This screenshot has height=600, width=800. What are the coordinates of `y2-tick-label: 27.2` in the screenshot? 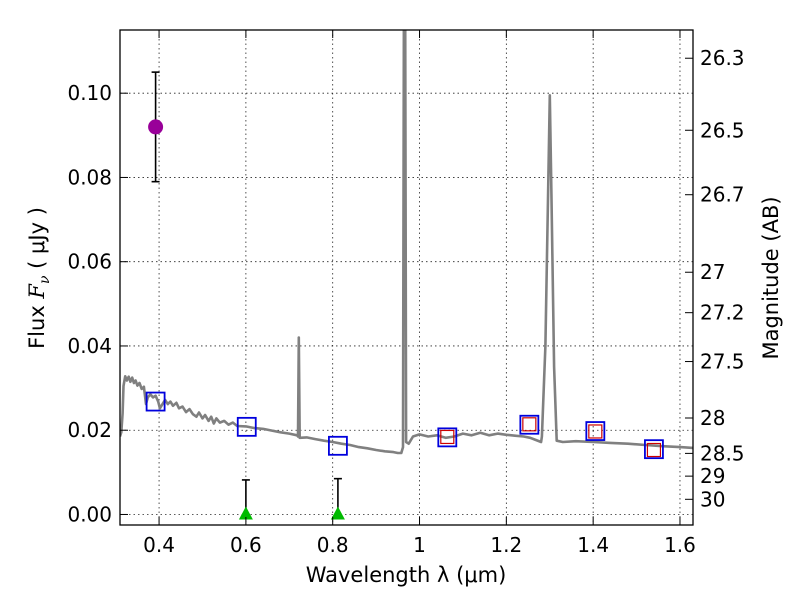 It's located at (722, 313).